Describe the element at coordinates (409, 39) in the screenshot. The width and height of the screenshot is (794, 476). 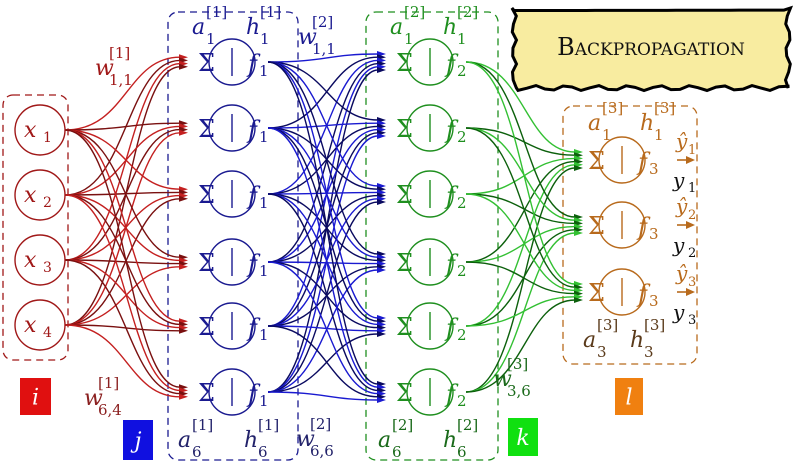
I see `a2-top-label-sub: 1` at that location.